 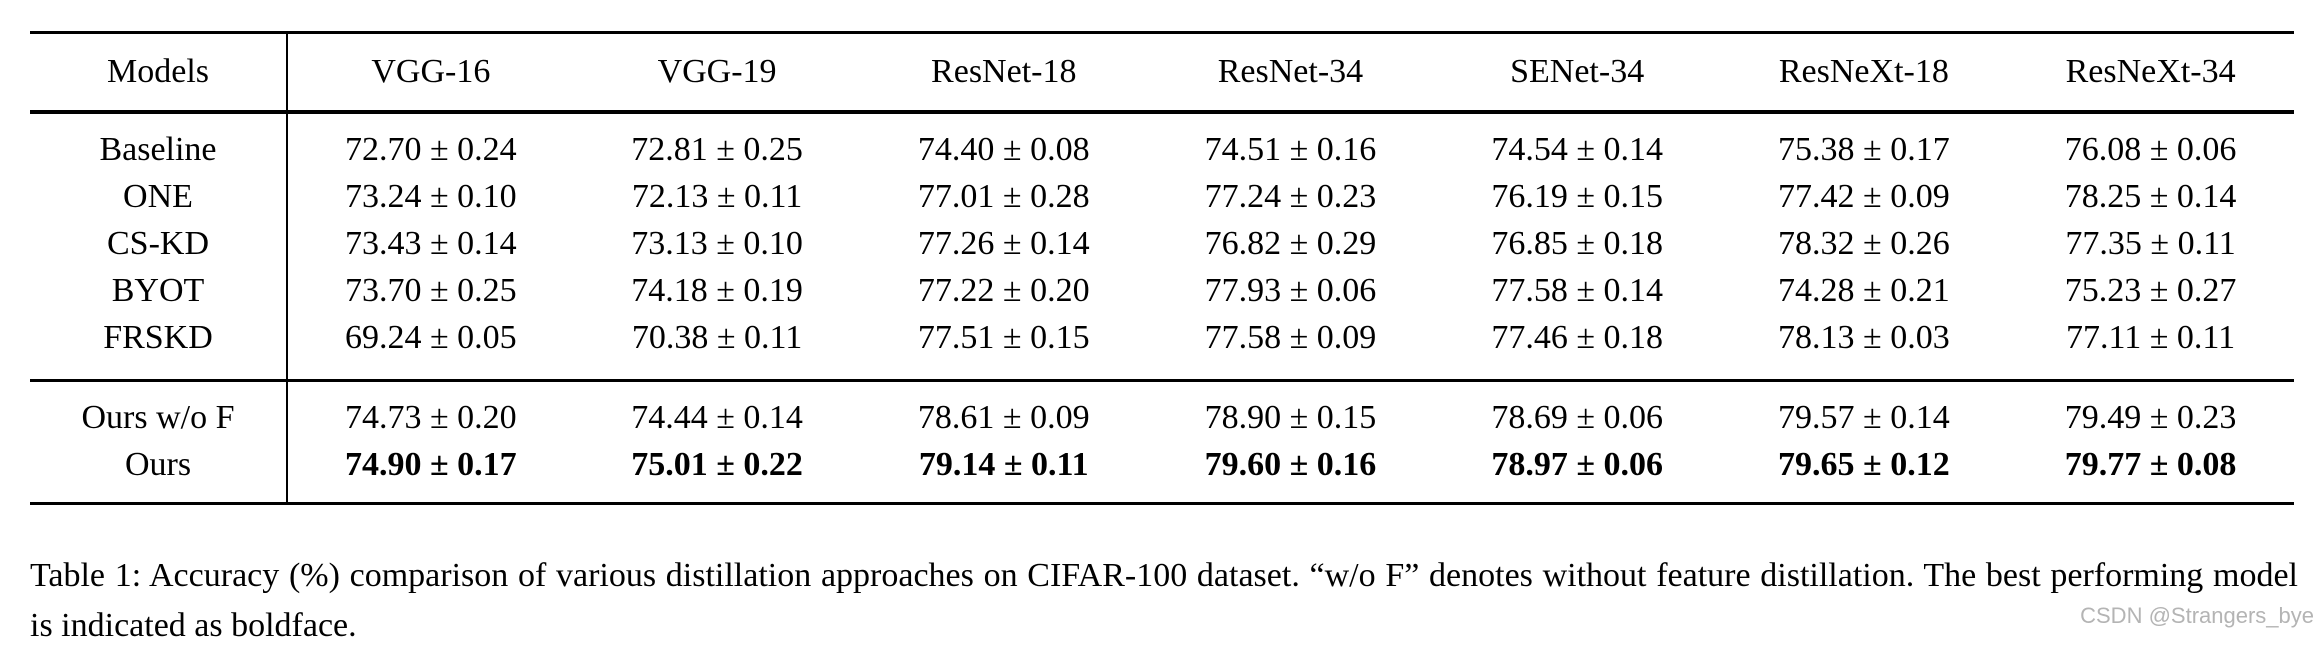 What do you see at coordinates (159, 290) in the screenshot?
I see `row-label: BYOT` at bounding box center [159, 290].